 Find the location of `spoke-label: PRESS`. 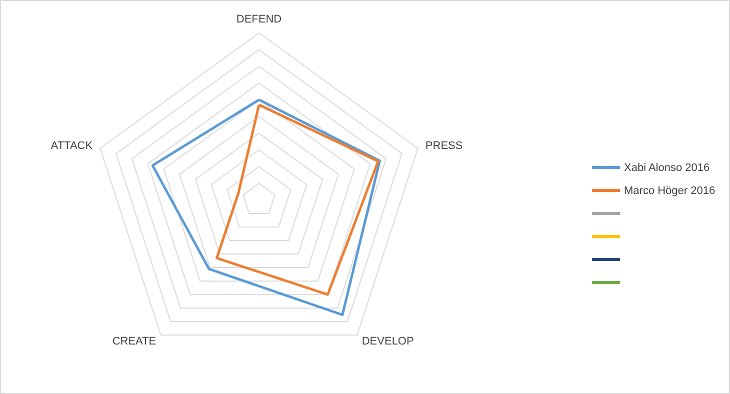

spoke-label: PRESS is located at coordinates (444, 146).